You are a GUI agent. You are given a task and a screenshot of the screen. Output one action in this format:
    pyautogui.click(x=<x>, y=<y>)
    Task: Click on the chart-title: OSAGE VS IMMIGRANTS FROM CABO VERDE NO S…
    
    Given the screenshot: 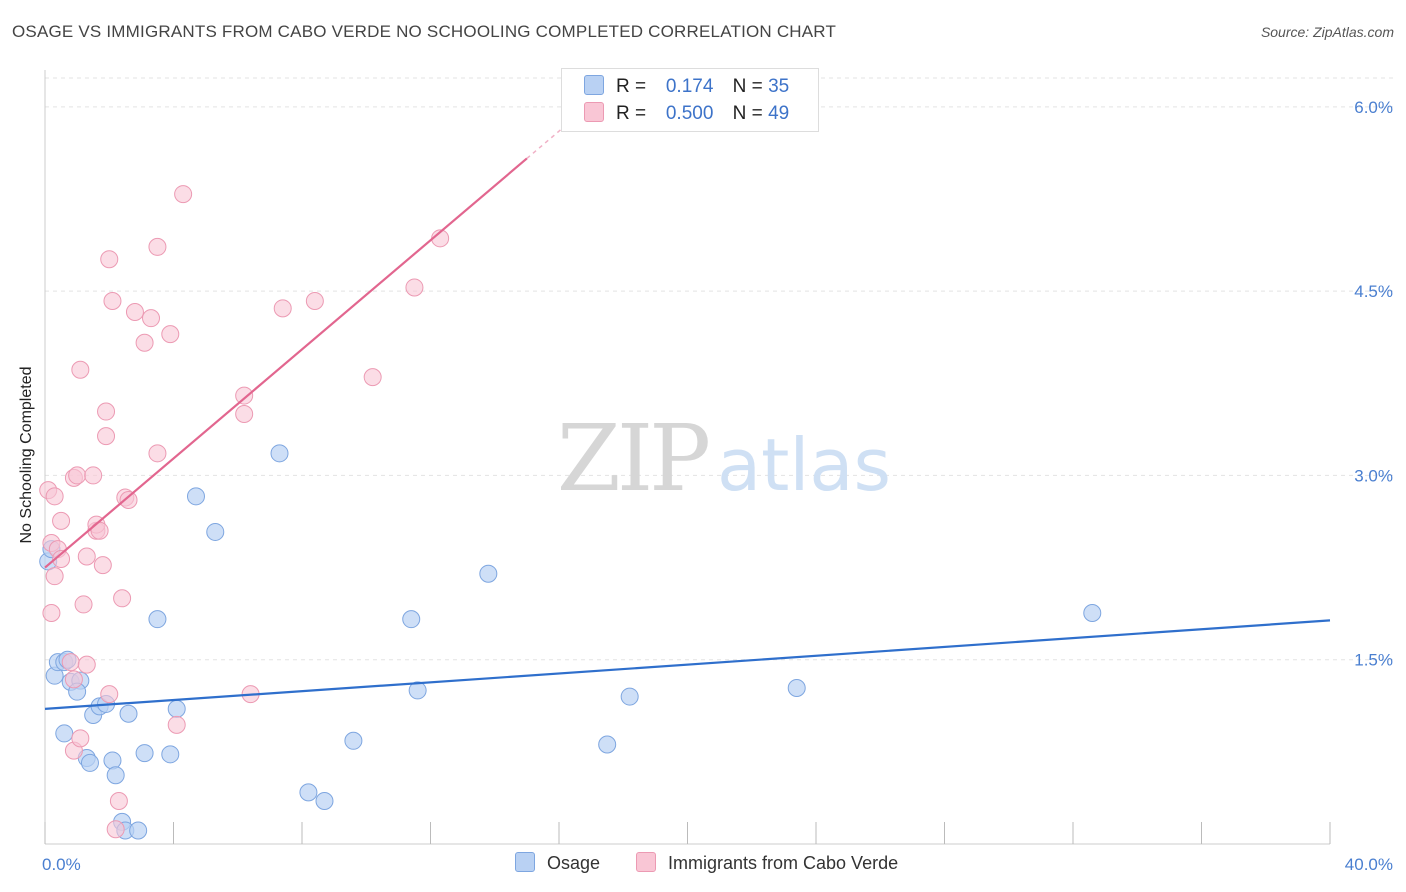 What is the action you would take?
    pyautogui.click(x=424, y=31)
    